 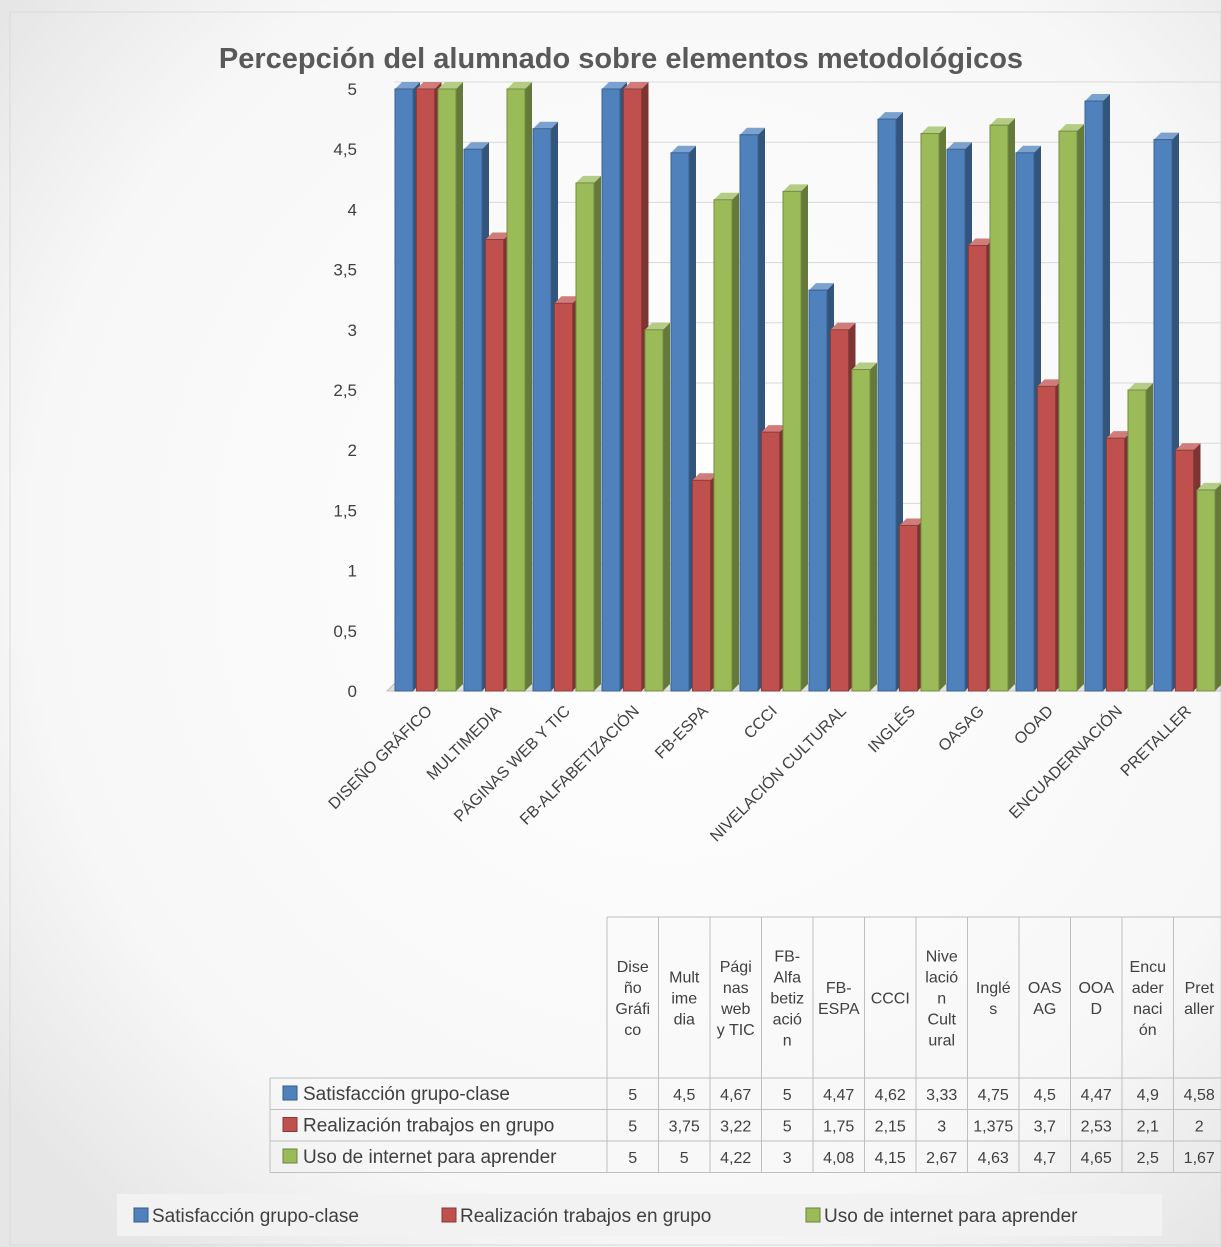 What do you see at coordinates (787, 1158) in the screenshot?
I see `table-cell: 3` at bounding box center [787, 1158].